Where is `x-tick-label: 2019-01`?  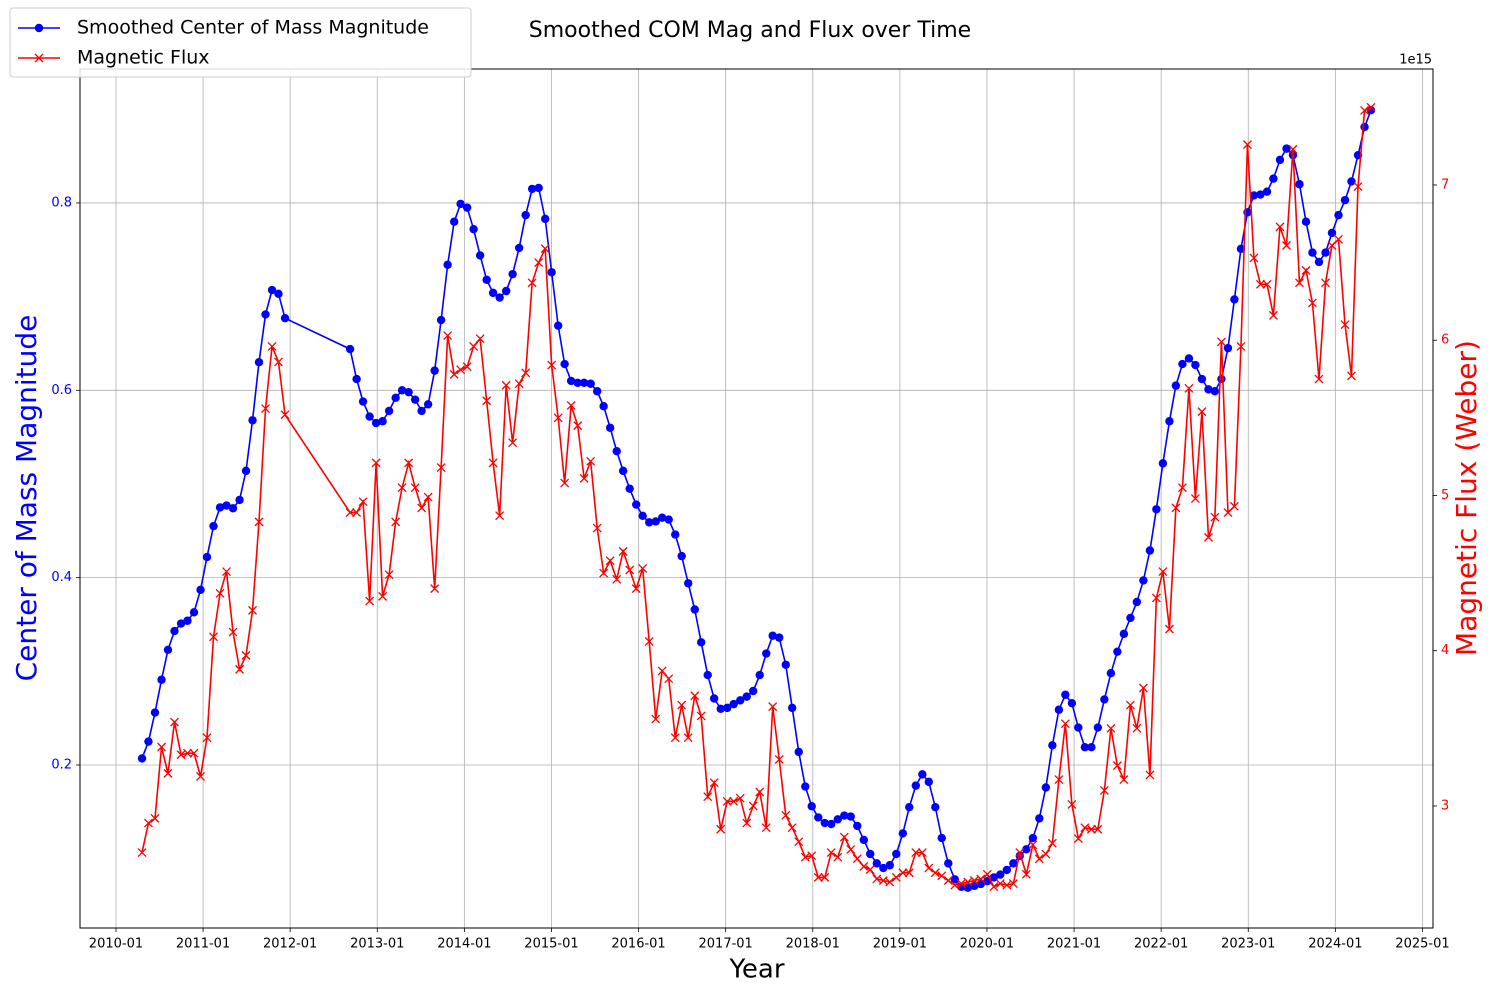
x-tick-label: 2019-01 is located at coordinates (900, 944).